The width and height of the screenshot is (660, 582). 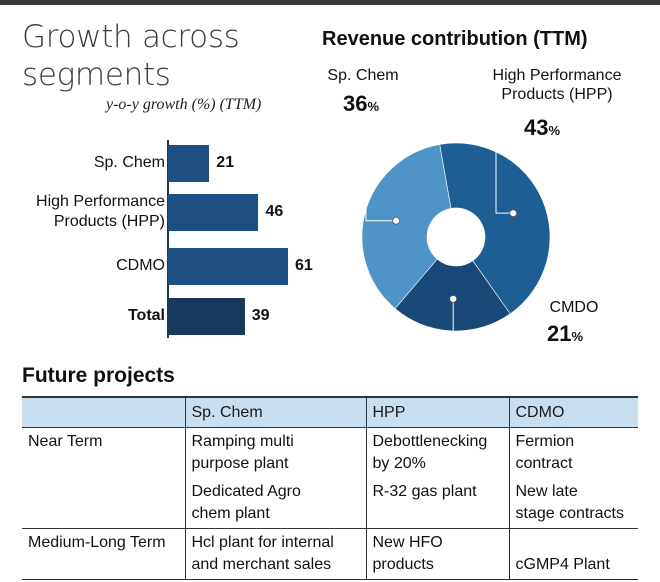 I want to click on bar-total, so click(x=206, y=316).